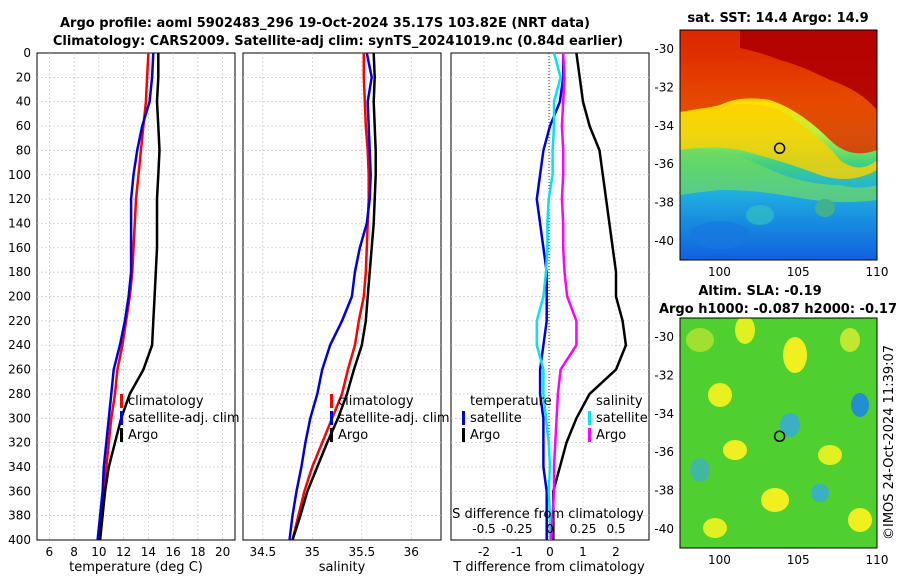 The width and height of the screenshot is (900, 580). Describe the element at coordinates (611, 435) in the screenshot. I see `legend-s-argo-label: Argo` at that location.